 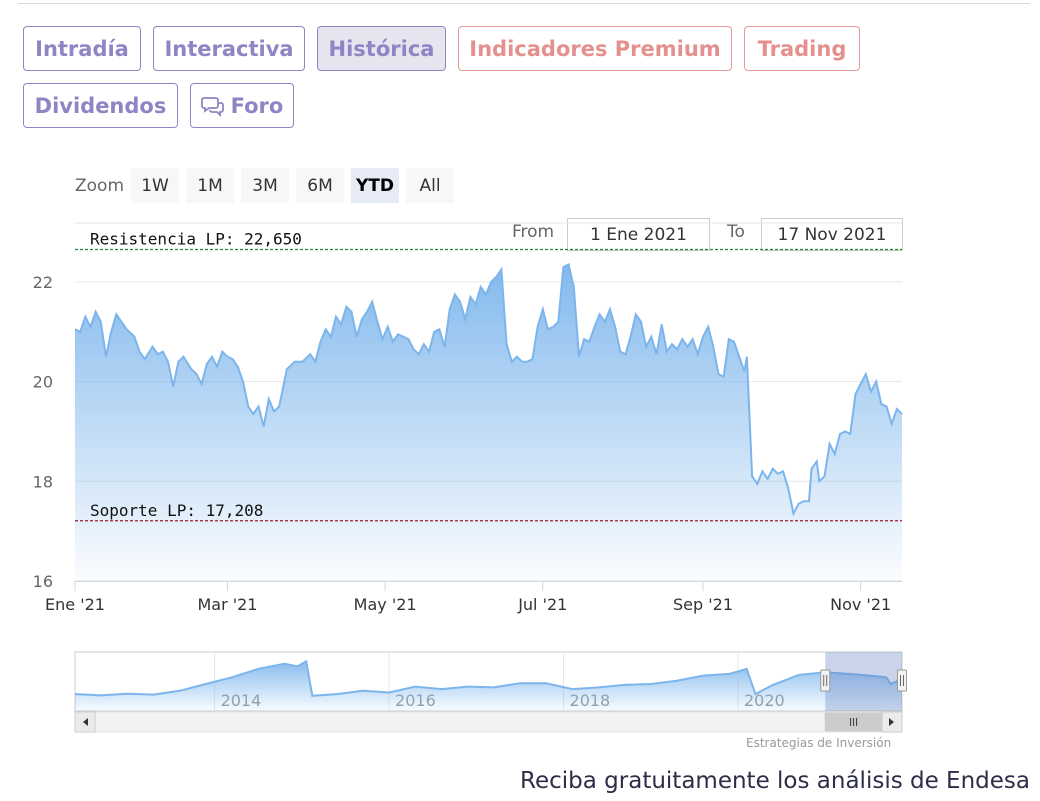 I want to click on zoom-1m-button: 1M, so click(x=210, y=185).